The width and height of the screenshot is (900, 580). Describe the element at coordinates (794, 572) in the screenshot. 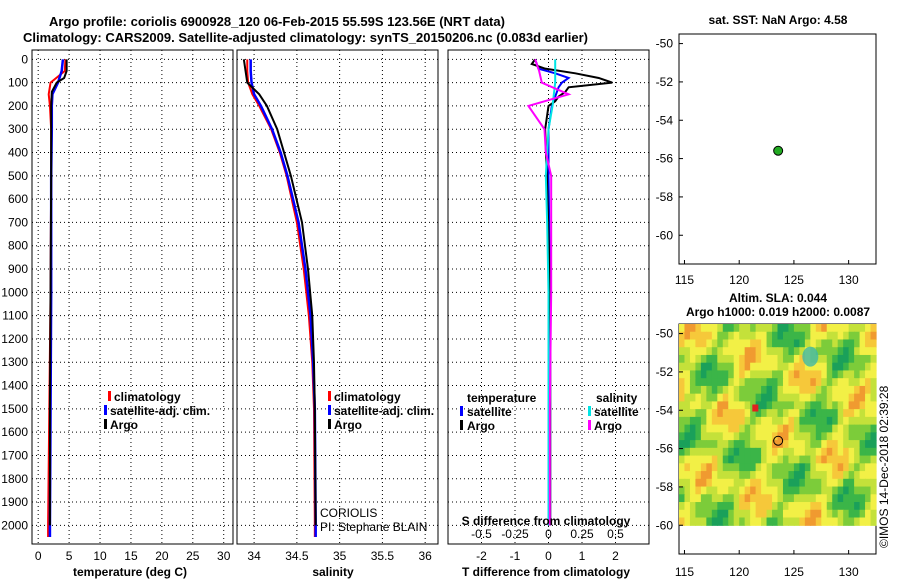

I see `map-x-tick-label: 125` at that location.